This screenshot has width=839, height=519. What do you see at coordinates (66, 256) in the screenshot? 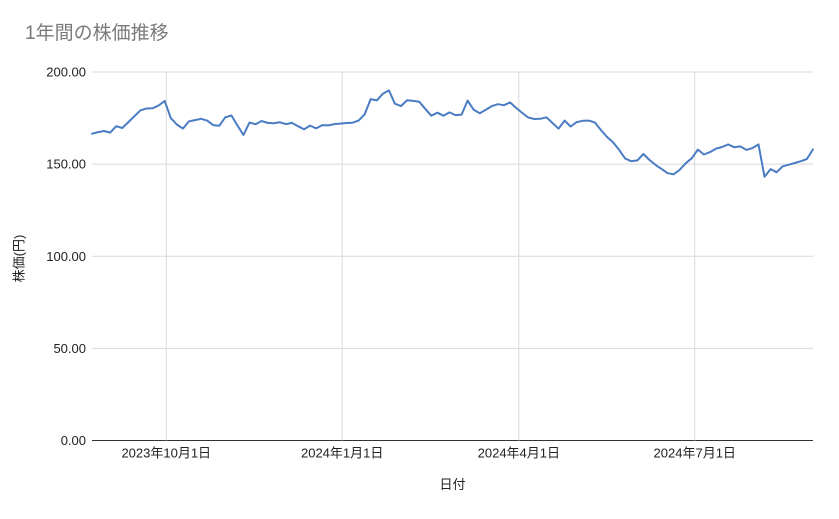
I see `y-tick-label: 100.00` at bounding box center [66, 256].